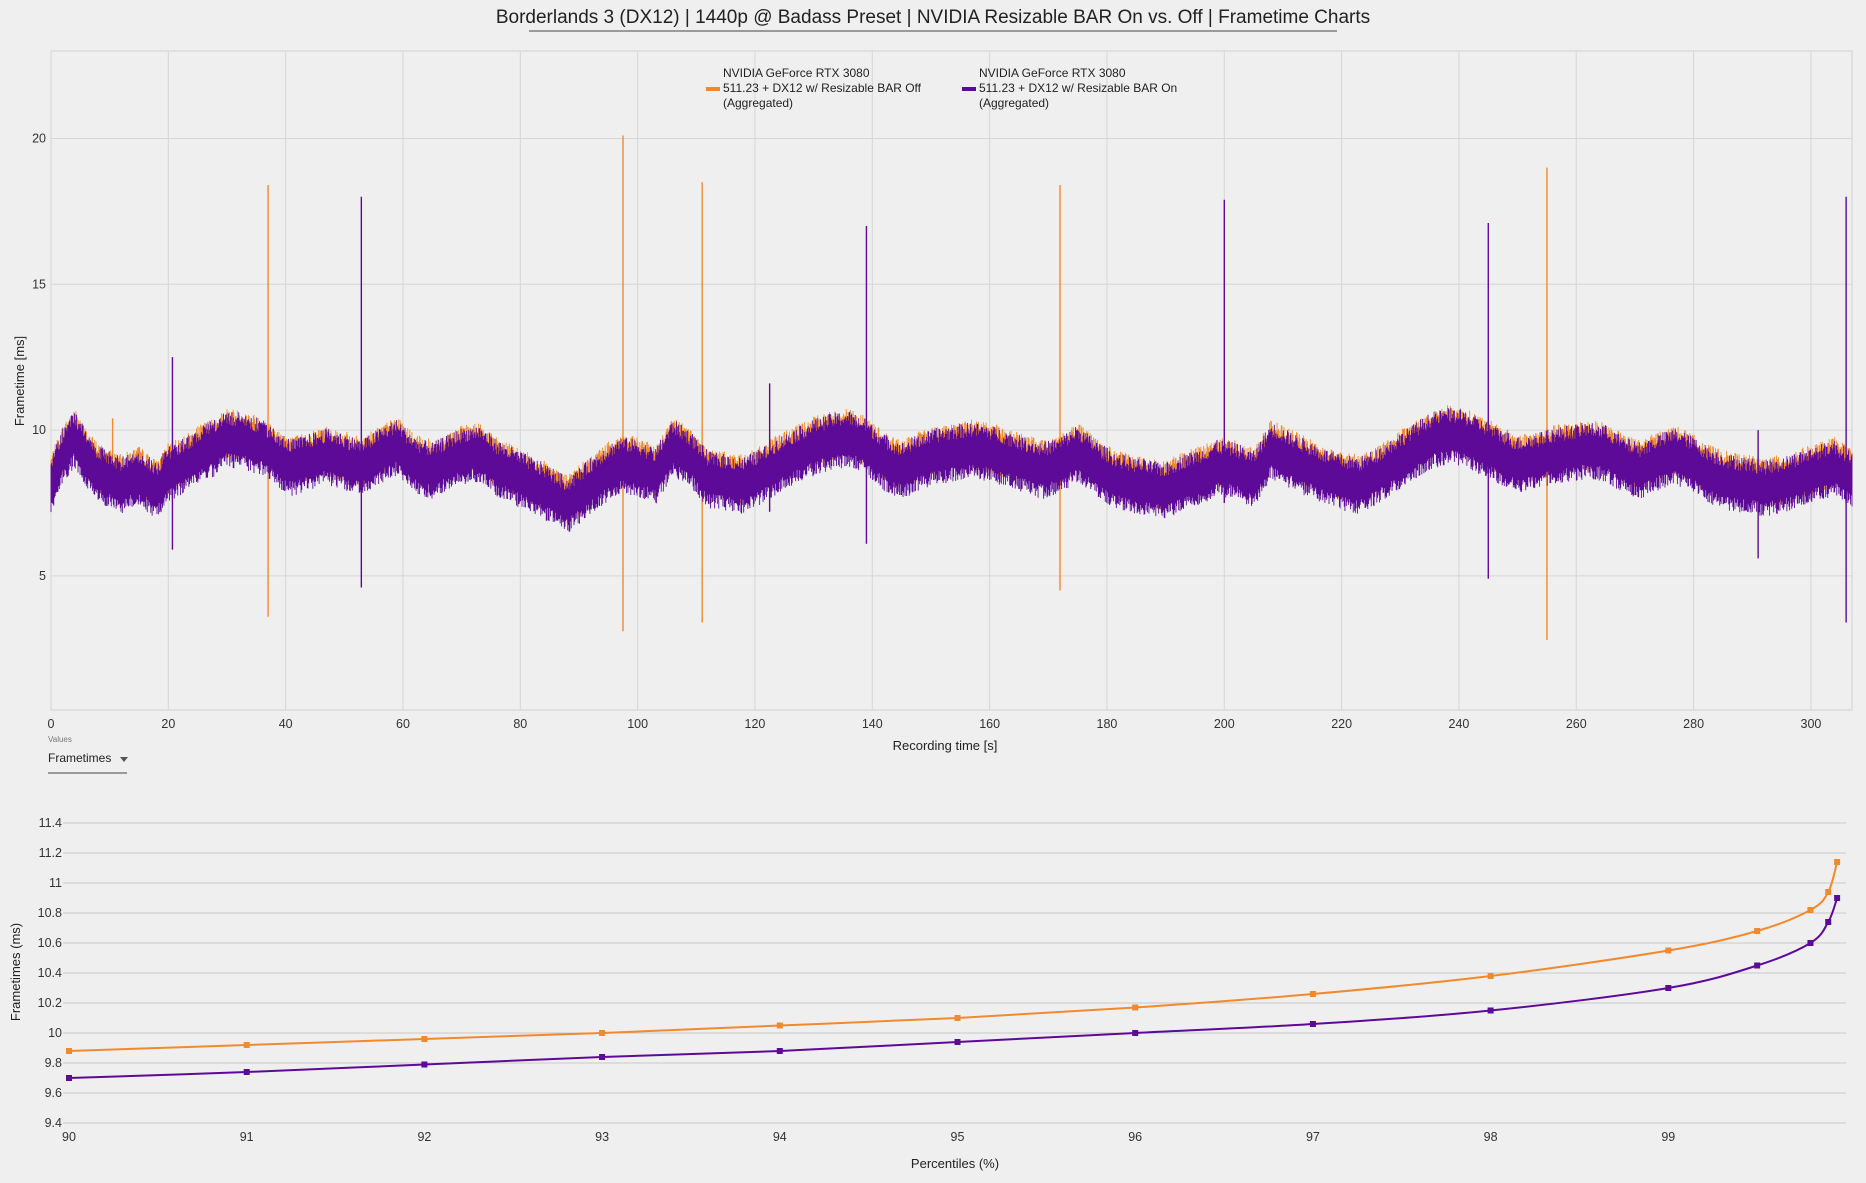  What do you see at coordinates (637, 724) in the screenshot?
I see `top-x-tick-label: 100` at bounding box center [637, 724].